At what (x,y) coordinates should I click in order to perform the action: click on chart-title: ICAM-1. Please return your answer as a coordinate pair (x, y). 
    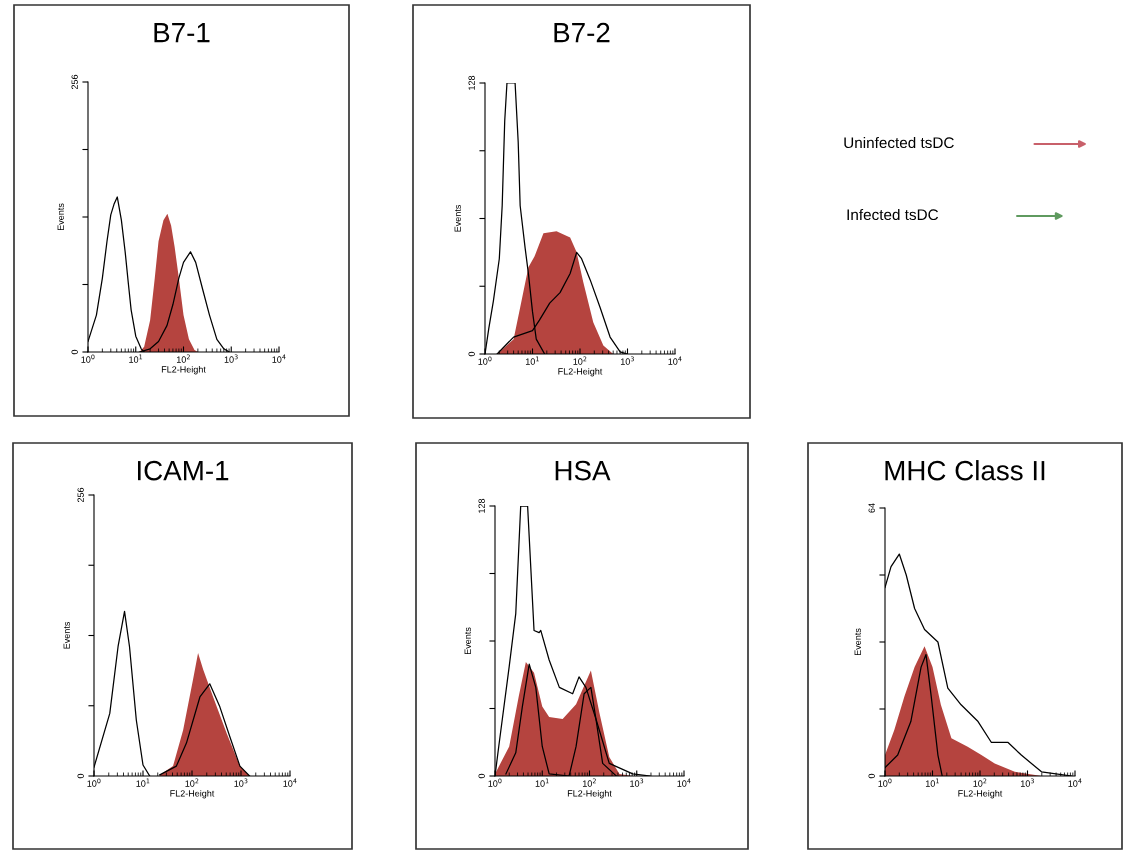
    Looking at the image, I should click on (183, 470).